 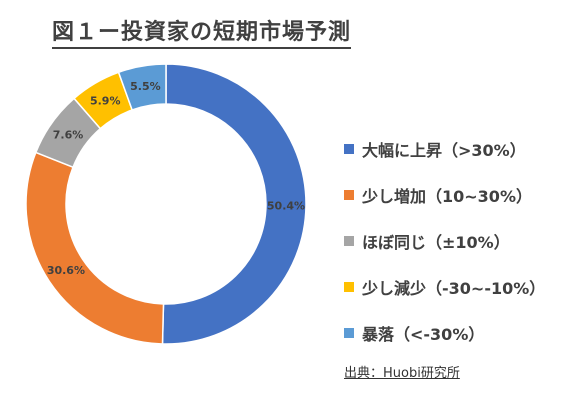 I want to click on legend-label: 少し減少（-30~-10%）, so click(x=454, y=288).